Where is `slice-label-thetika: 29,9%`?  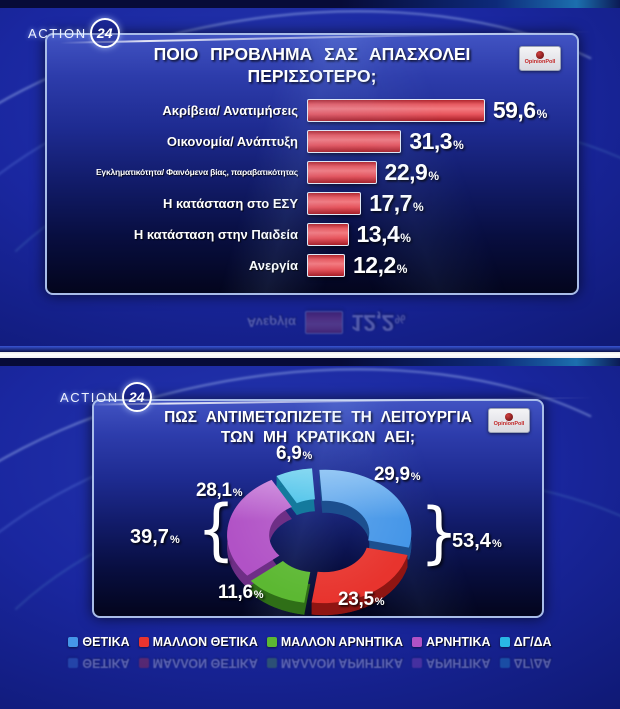
slice-label-thetika: 29,9% is located at coordinates (397, 475).